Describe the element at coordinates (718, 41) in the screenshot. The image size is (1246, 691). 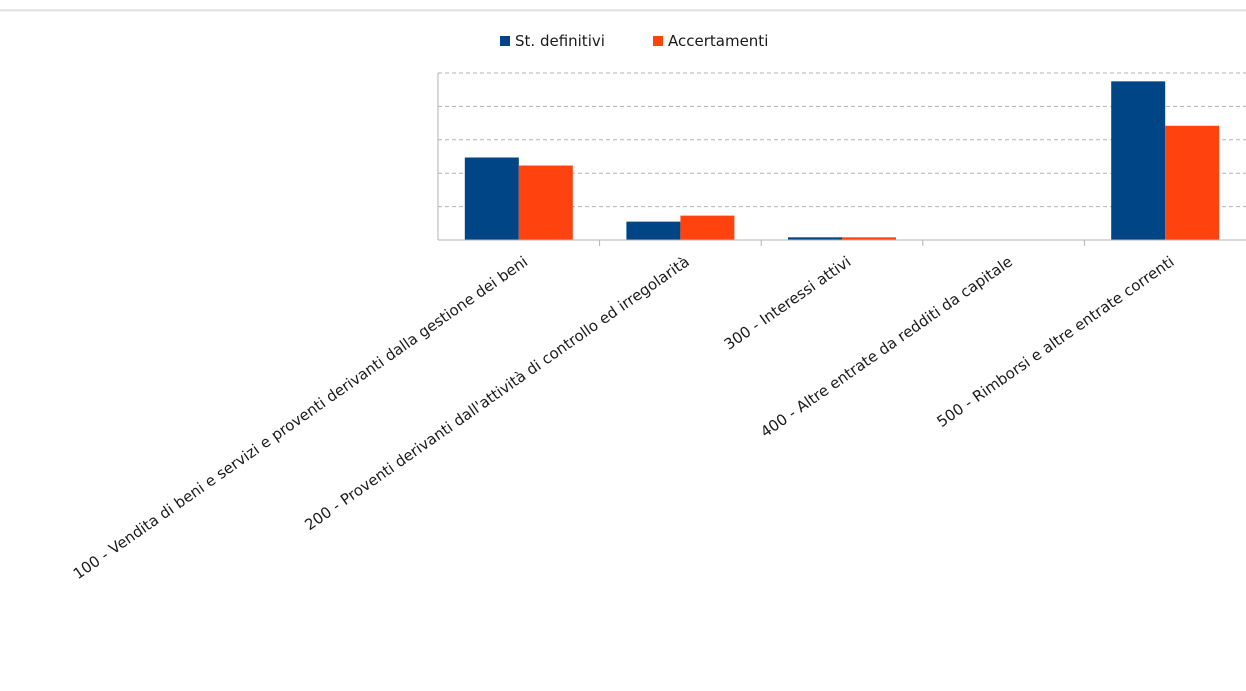
I see `legend-label: Accertamenti` at that location.